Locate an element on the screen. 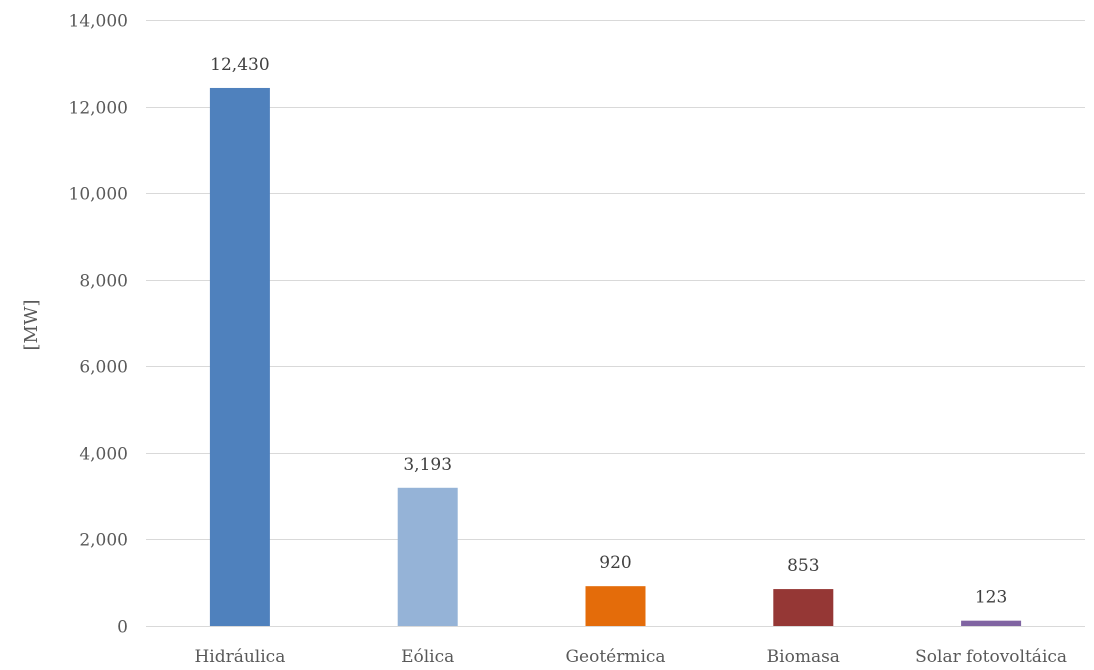 This screenshot has height=670, width=1094. y-tick-label: 6,000 is located at coordinates (103, 368).